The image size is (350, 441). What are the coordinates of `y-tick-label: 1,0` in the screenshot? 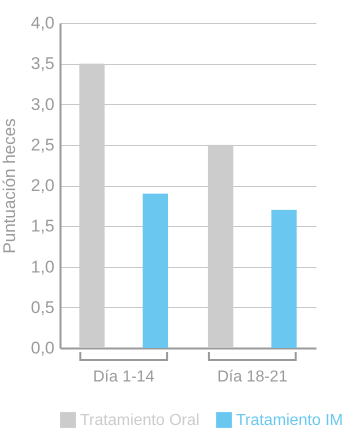 It's located at (42, 266).